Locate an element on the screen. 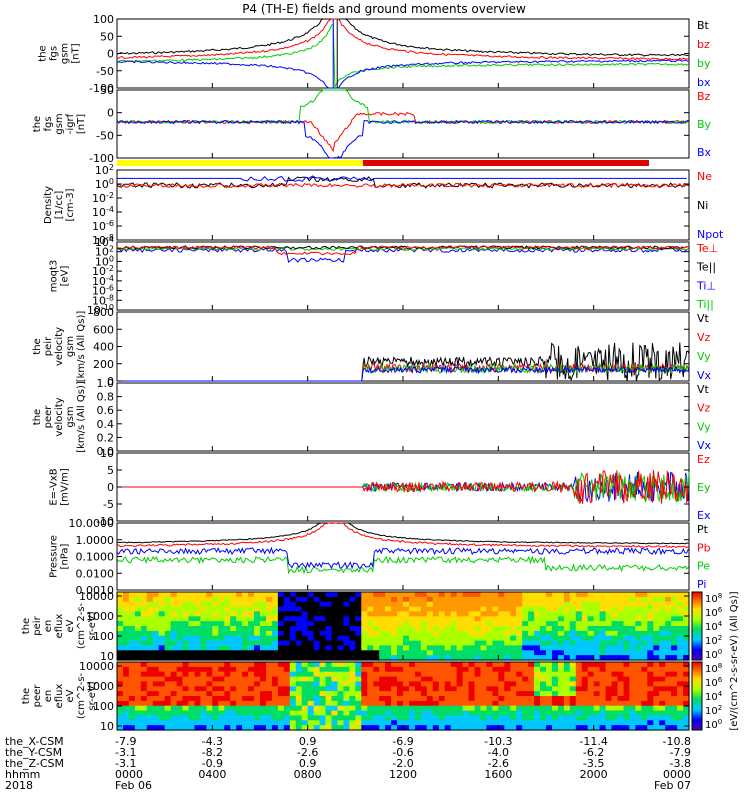 The width and height of the screenshot is (750, 800). y-axis-label: [1/cc] is located at coordinates (59, 205).